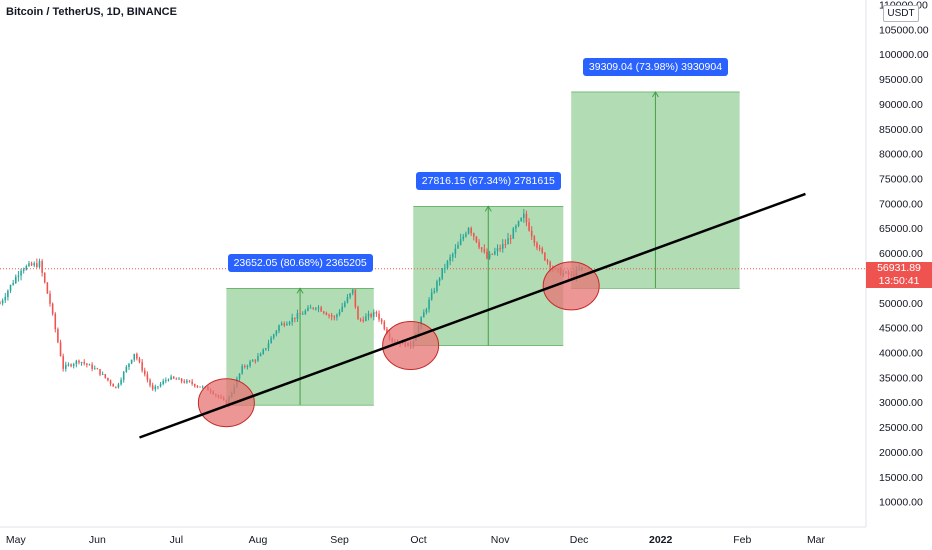  I want to click on current-price-value: 56931.89, so click(899, 268).